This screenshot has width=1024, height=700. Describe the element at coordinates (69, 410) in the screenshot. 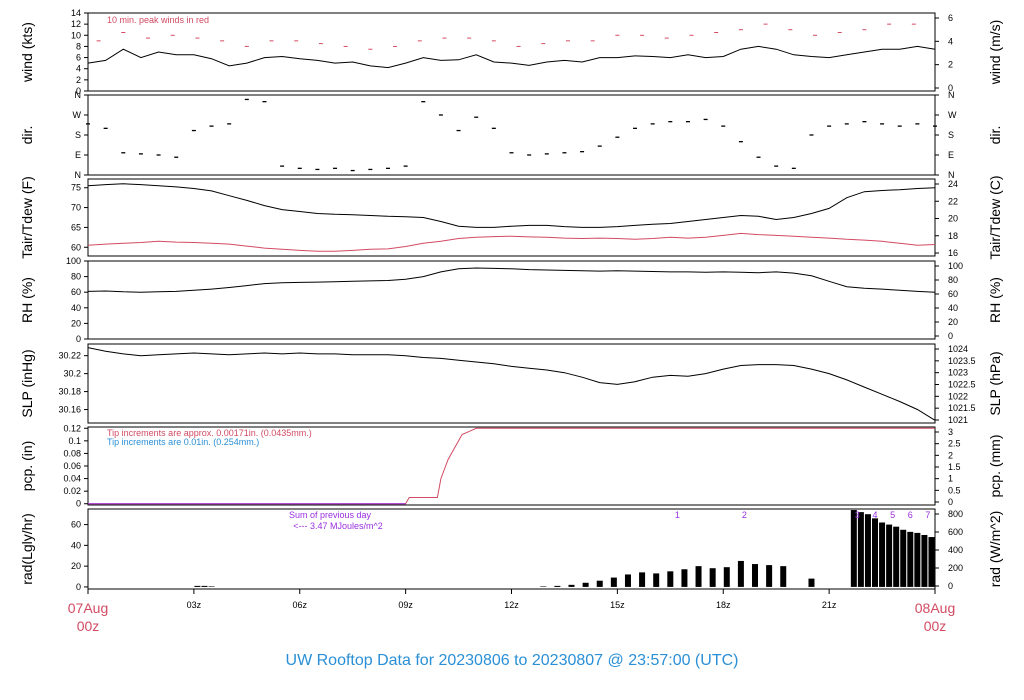

I see `slp-ytick-label: 30.16` at that location.